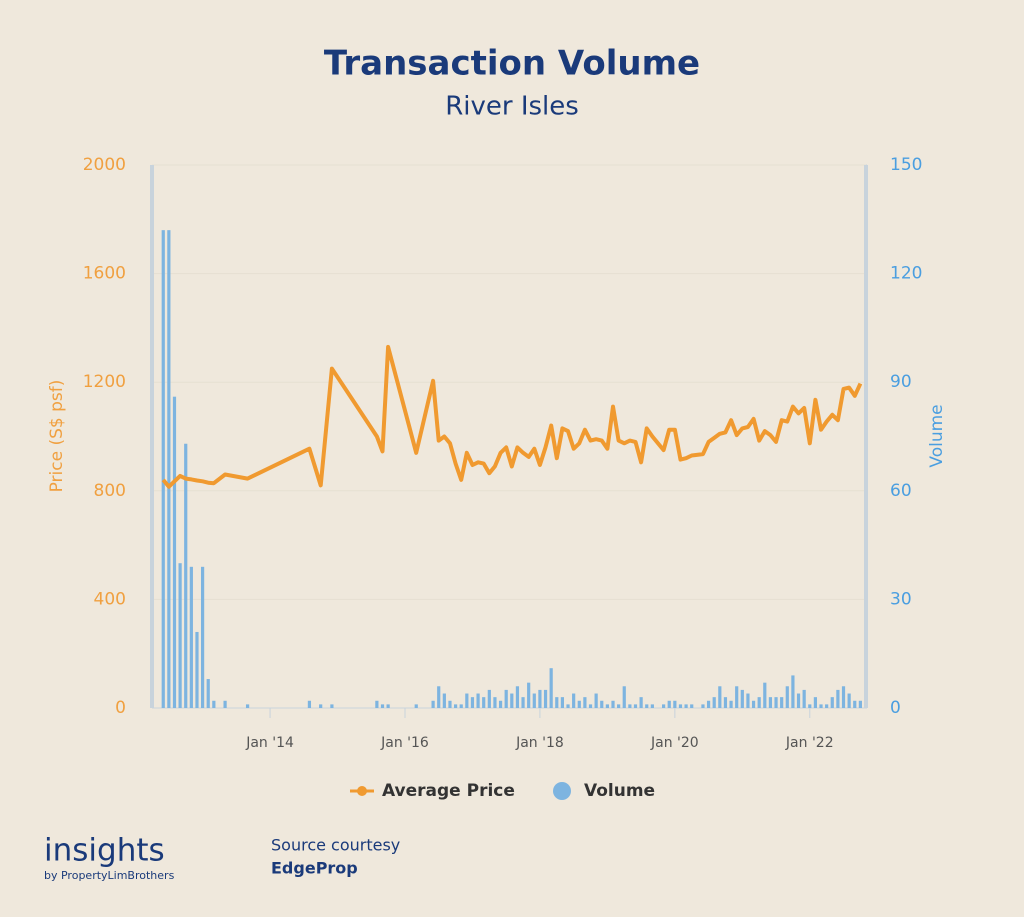 This screenshot has width=1024, height=917. What do you see at coordinates (619, 791) in the screenshot?
I see `legend-label: Volume` at bounding box center [619, 791].